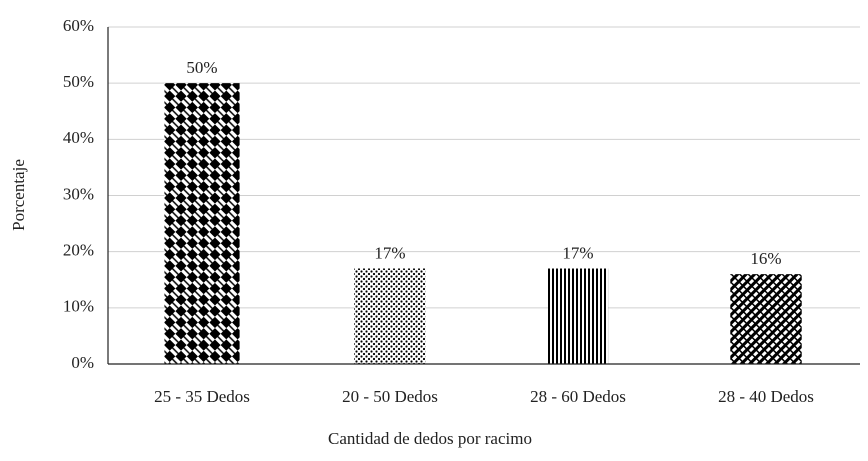 The image size is (868, 461). I want to click on y-tick-label: 0%, so click(82, 362).